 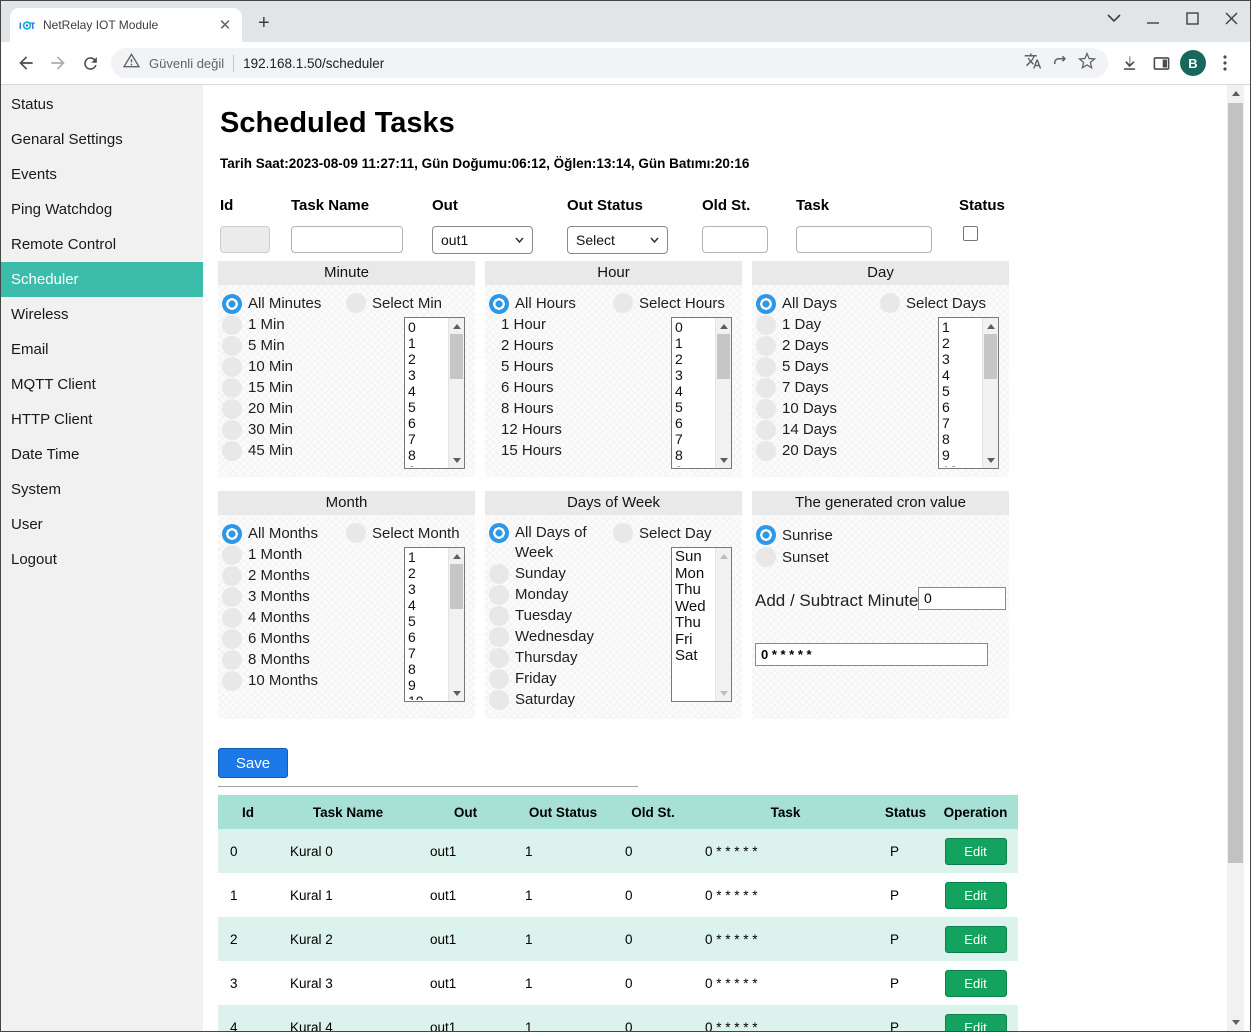 What do you see at coordinates (26, 63) in the screenshot?
I see `back-button` at bounding box center [26, 63].